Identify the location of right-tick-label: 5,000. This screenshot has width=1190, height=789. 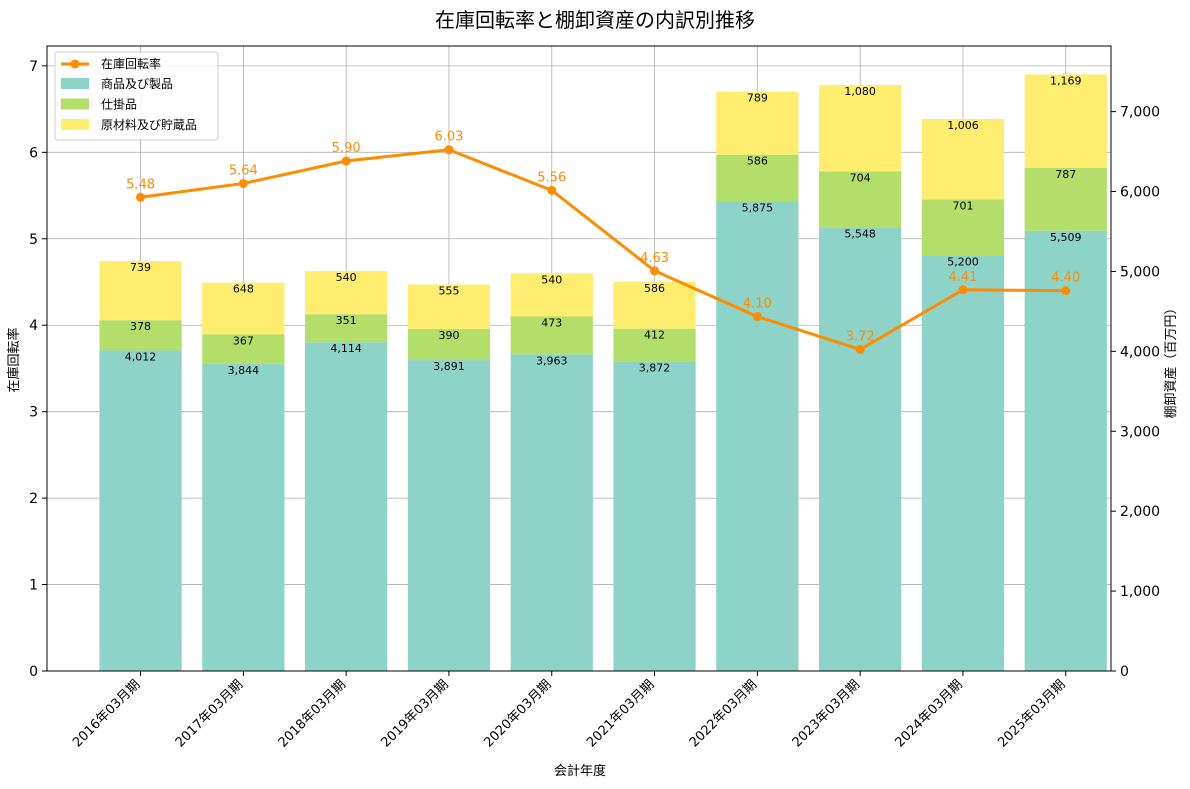
(1140, 272).